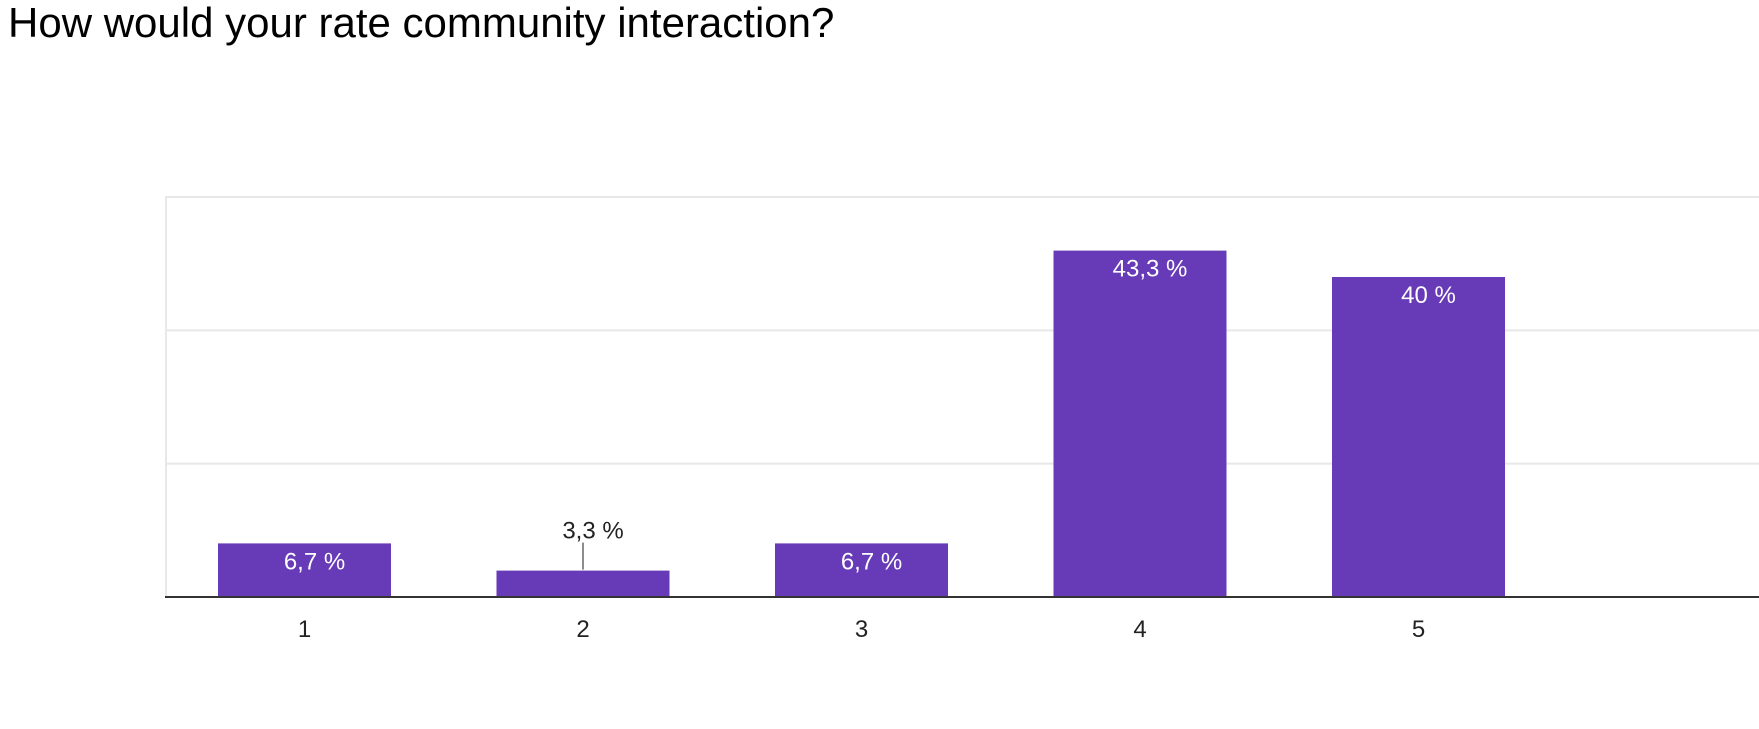 Image resolution: width=1759 pixels, height=729 pixels. What do you see at coordinates (1150, 269) in the screenshot?
I see `data-label-4: 43,3 %` at bounding box center [1150, 269].